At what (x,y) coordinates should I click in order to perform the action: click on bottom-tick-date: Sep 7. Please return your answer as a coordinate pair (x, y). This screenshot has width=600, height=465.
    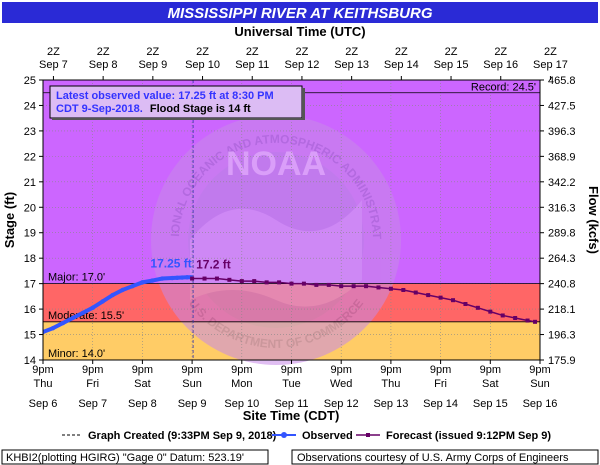
    Looking at the image, I should click on (92, 404).